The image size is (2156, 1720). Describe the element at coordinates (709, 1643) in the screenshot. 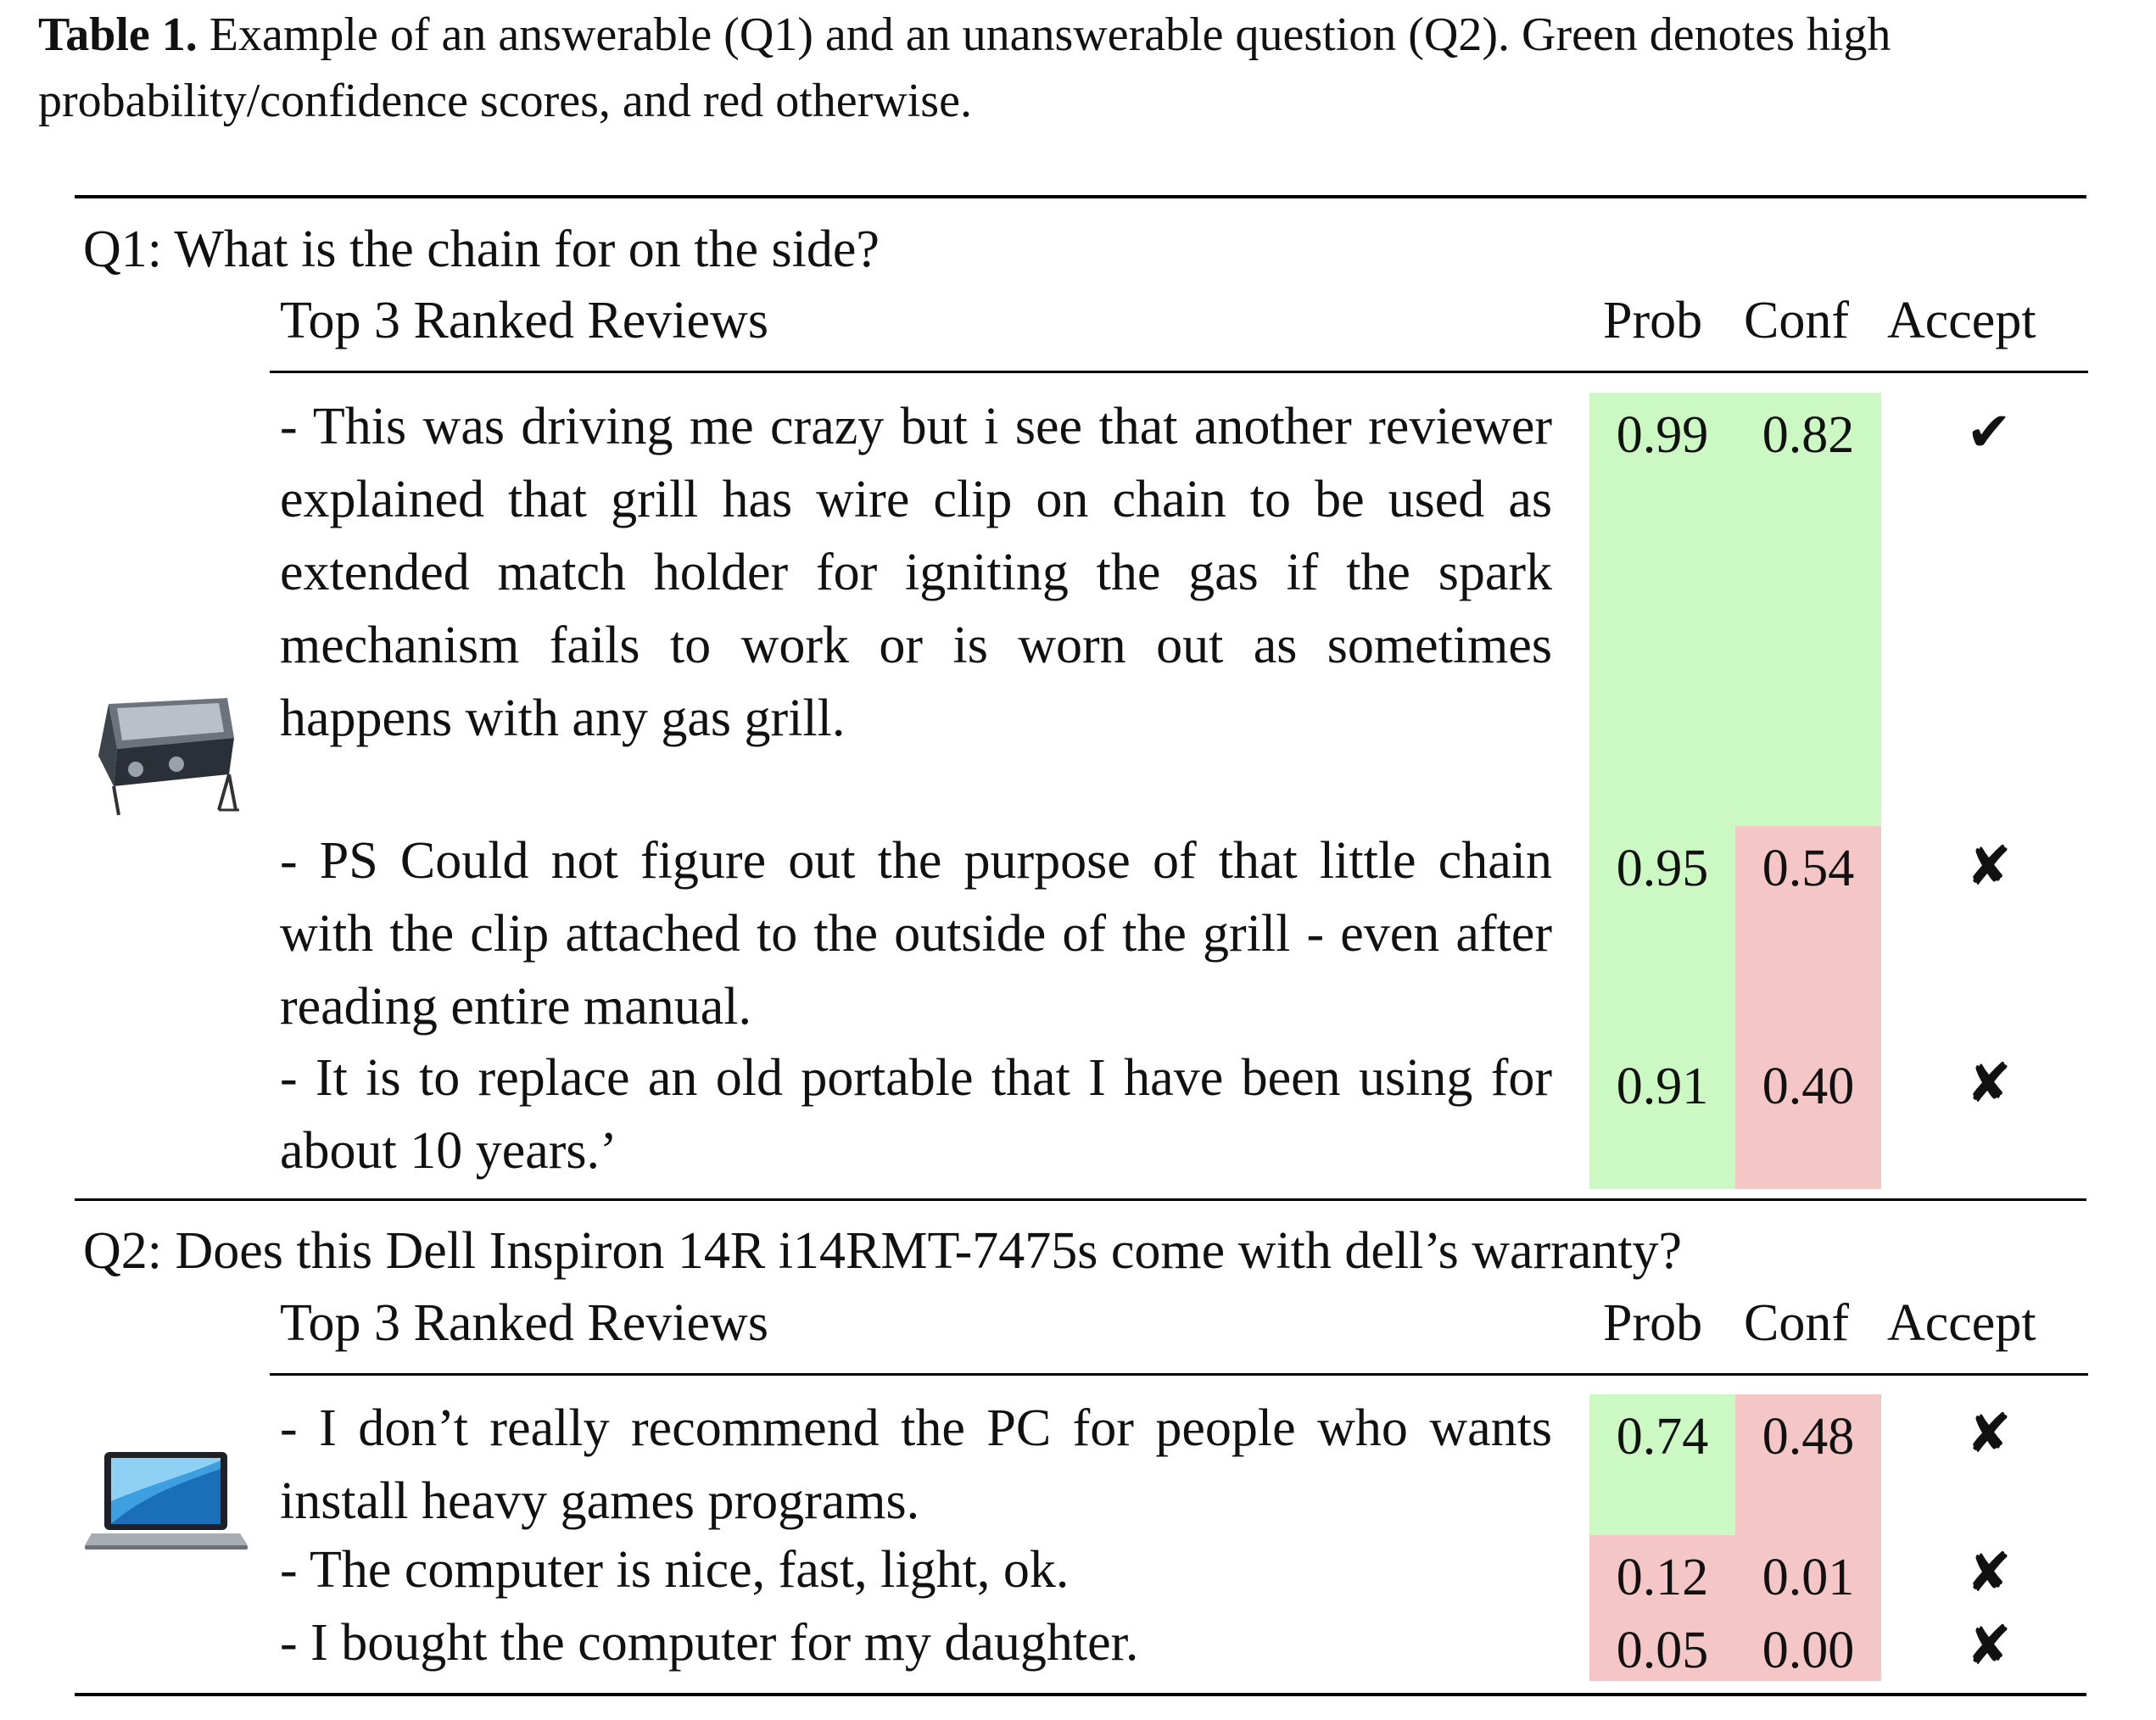

I see `q2-review-3: - I bought the computer for my daughter.` at that location.